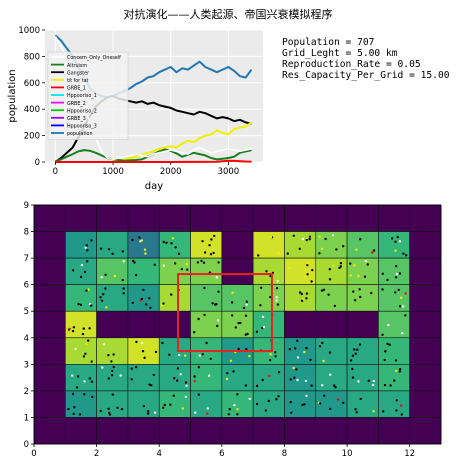 The image size is (456, 474). Describe the element at coordinates (351, 64) in the screenshot. I see `stat-reproduction-rate: Reproduction_Rate = 0.05` at that location.